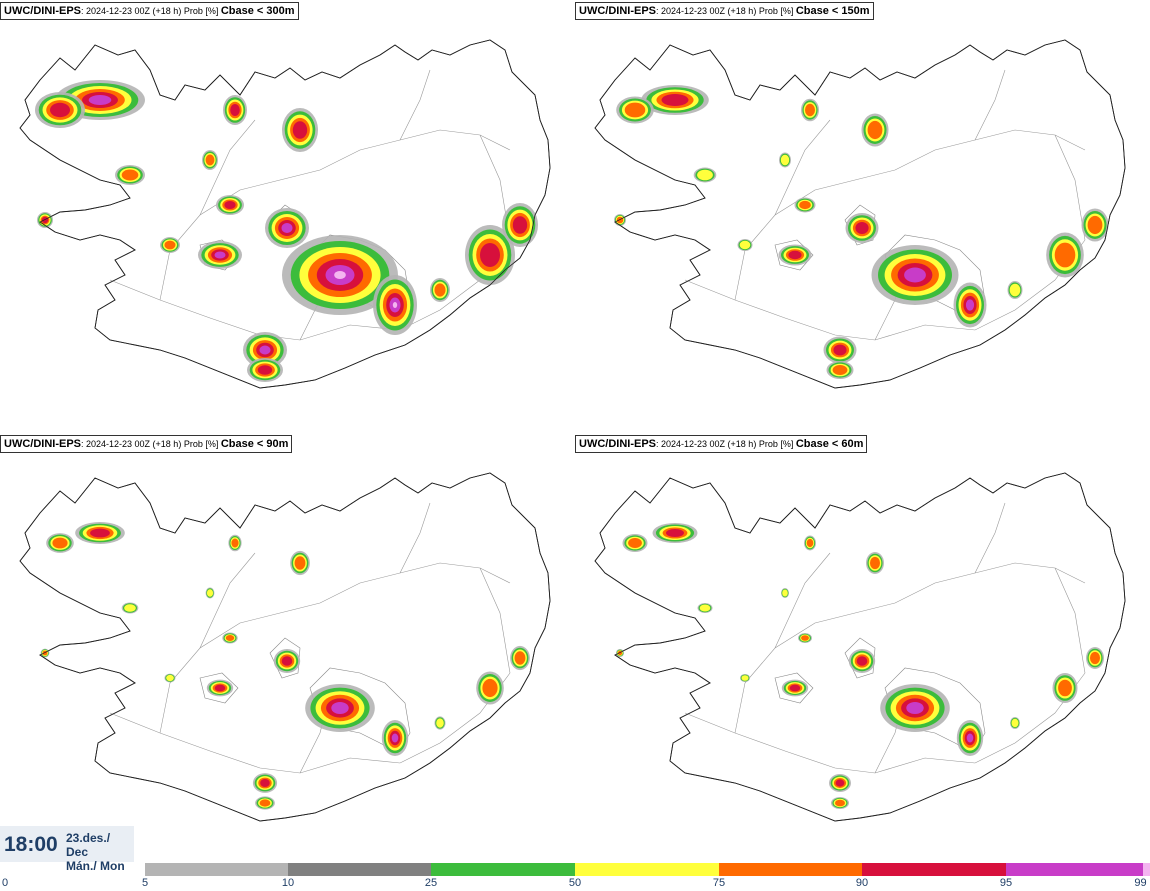 The height and width of the screenshot is (891, 1150). Describe the element at coordinates (1006, 883) in the screenshot. I see `legend-tick-label: 95` at that location.